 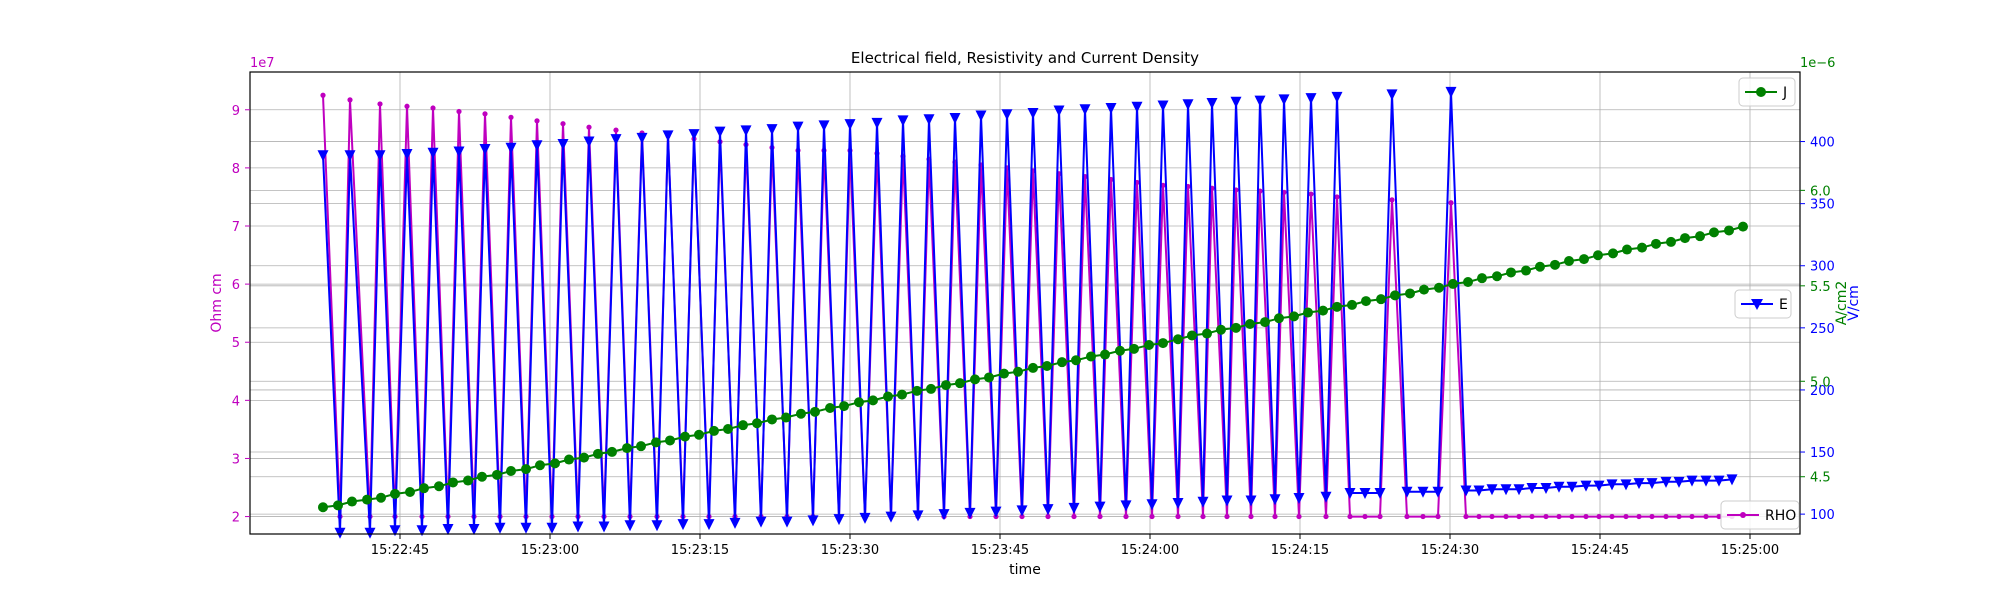 What do you see at coordinates (400, 550) in the screenshot?
I see `x-tick-label: 15:22:45` at bounding box center [400, 550].